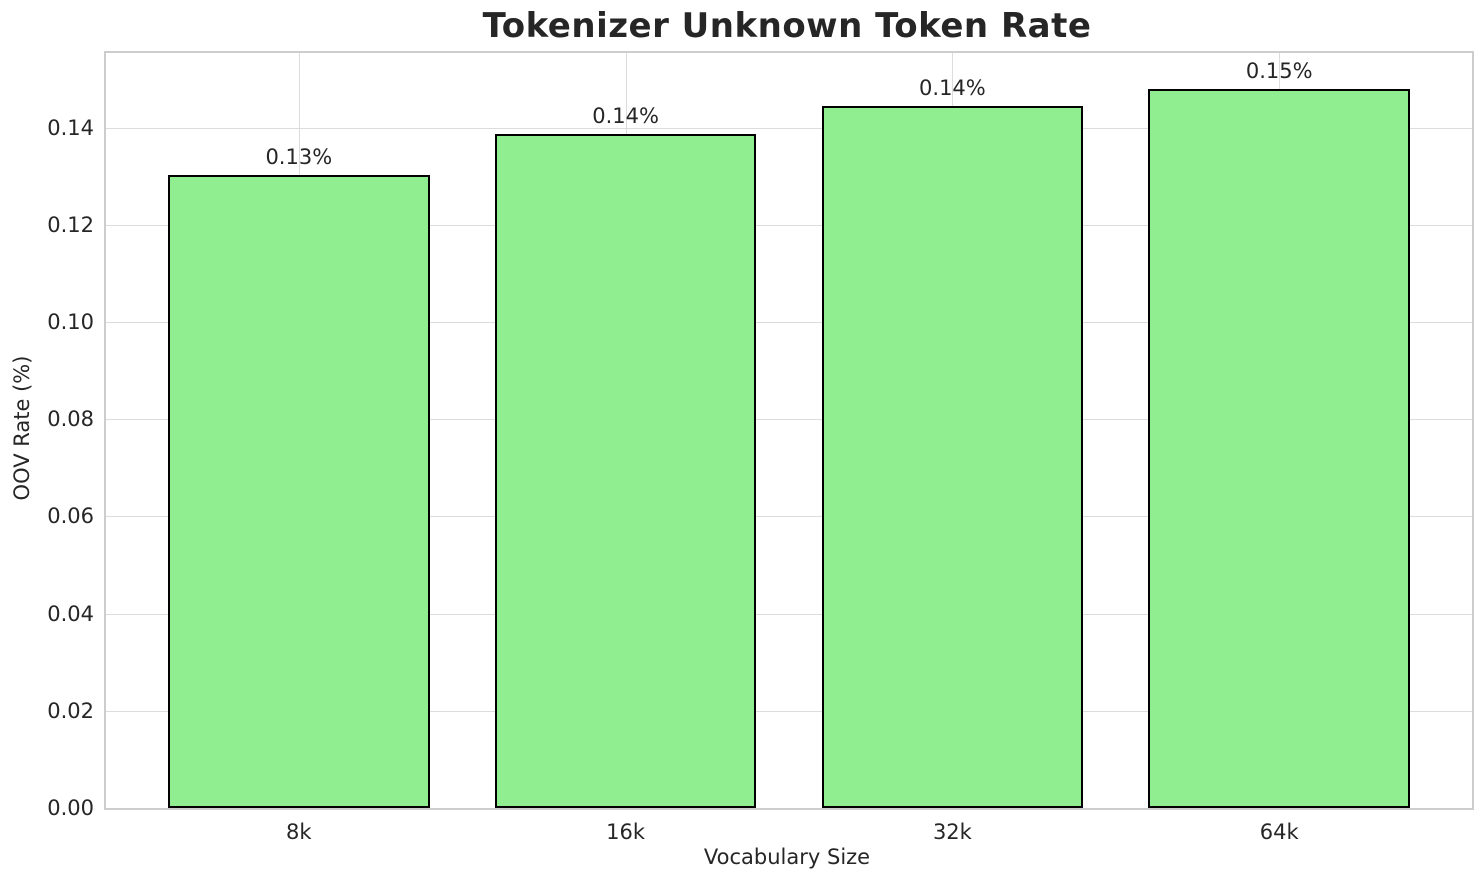  I want to click on x-axis-label: Vocabulary Size, so click(787, 857).